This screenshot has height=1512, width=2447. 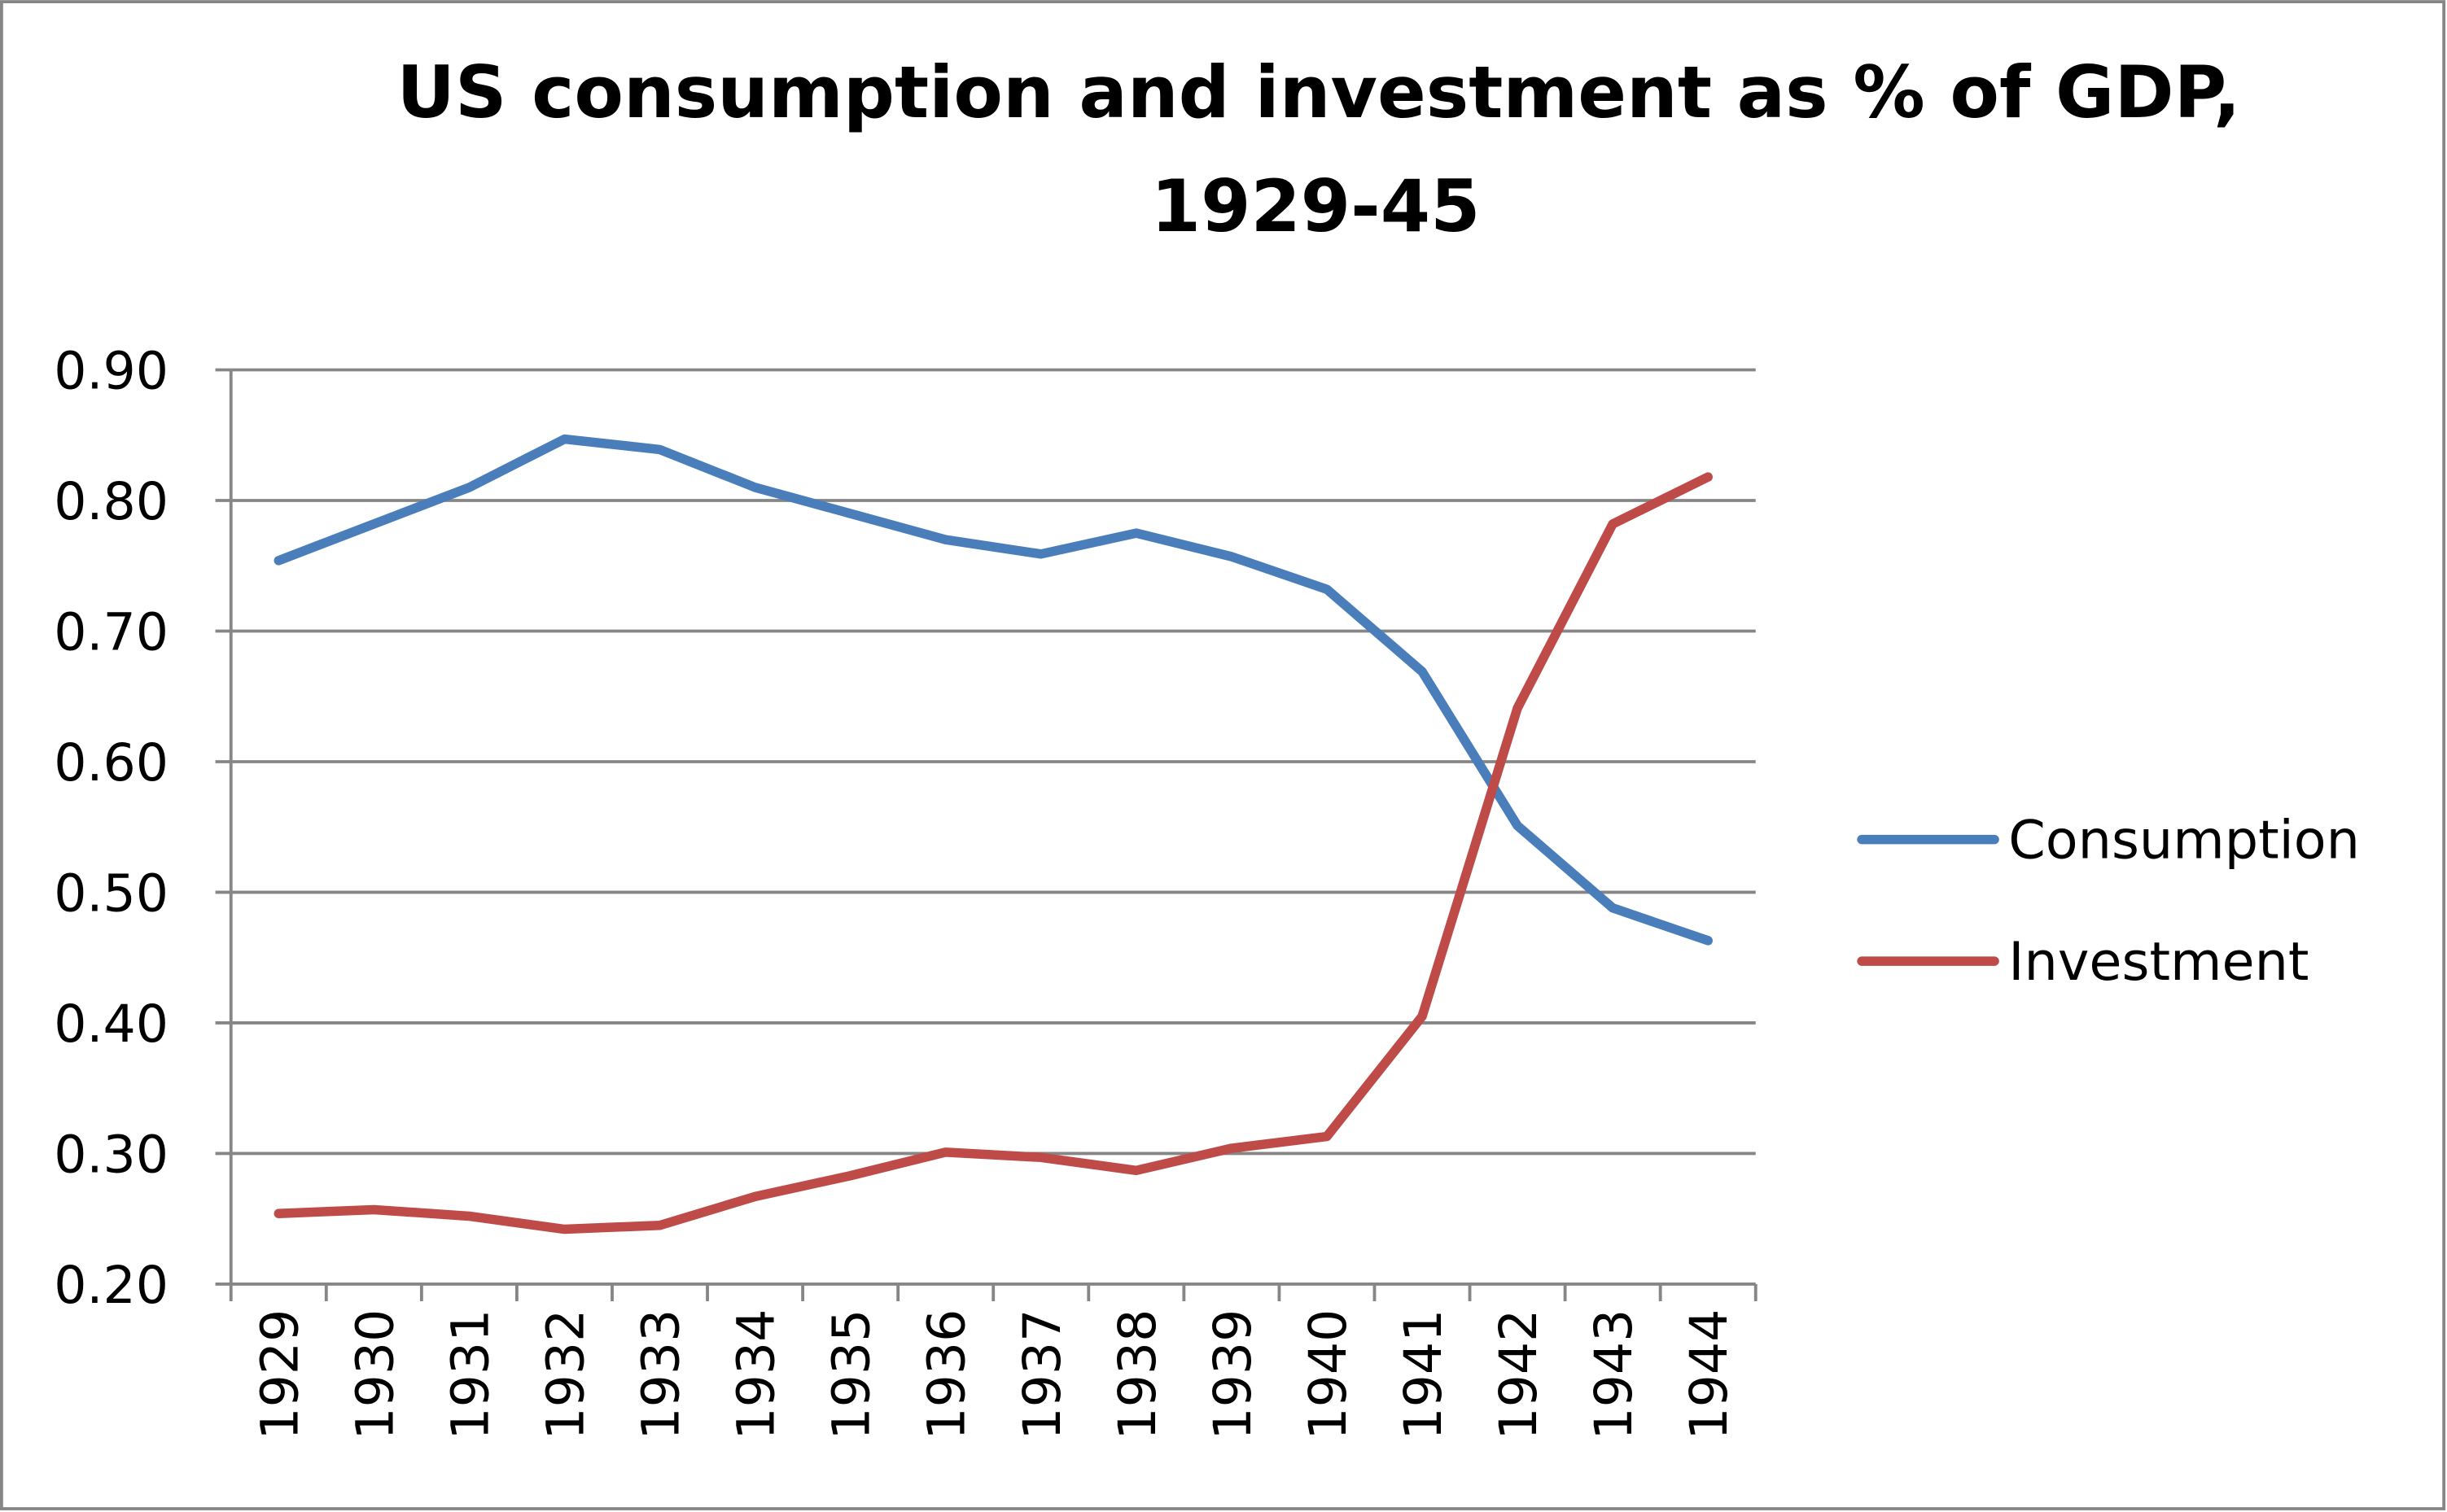 I want to click on x-tick-label: 1944, so click(x=1709, y=1374).